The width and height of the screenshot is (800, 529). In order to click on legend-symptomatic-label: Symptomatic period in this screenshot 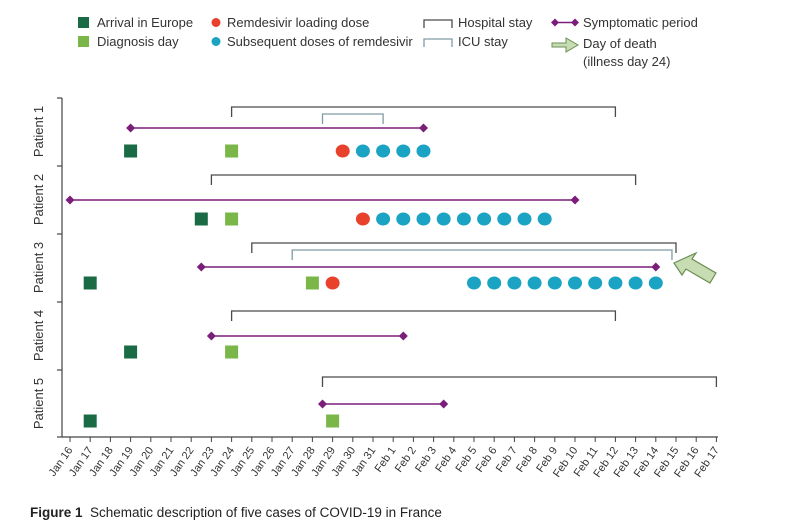, I will do `click(640, 22)`.